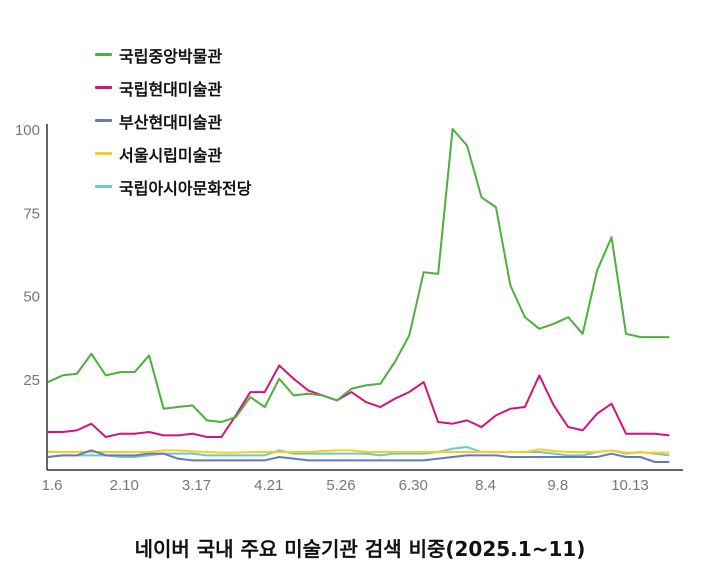 Image resolution: width=720 pixels, height=585 pixels. I want to click on legend-item: 국립아시아문화전당, so click(173, 186).